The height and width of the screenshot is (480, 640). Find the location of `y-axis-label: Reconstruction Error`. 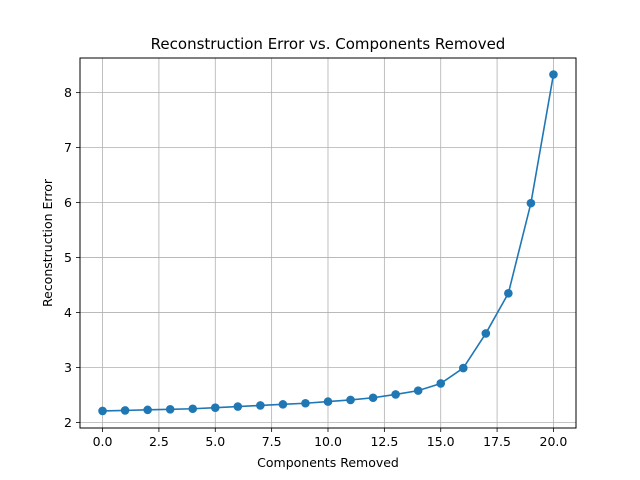

y-axis-label: Reconstruction Error is located at coordinates (47, 242).